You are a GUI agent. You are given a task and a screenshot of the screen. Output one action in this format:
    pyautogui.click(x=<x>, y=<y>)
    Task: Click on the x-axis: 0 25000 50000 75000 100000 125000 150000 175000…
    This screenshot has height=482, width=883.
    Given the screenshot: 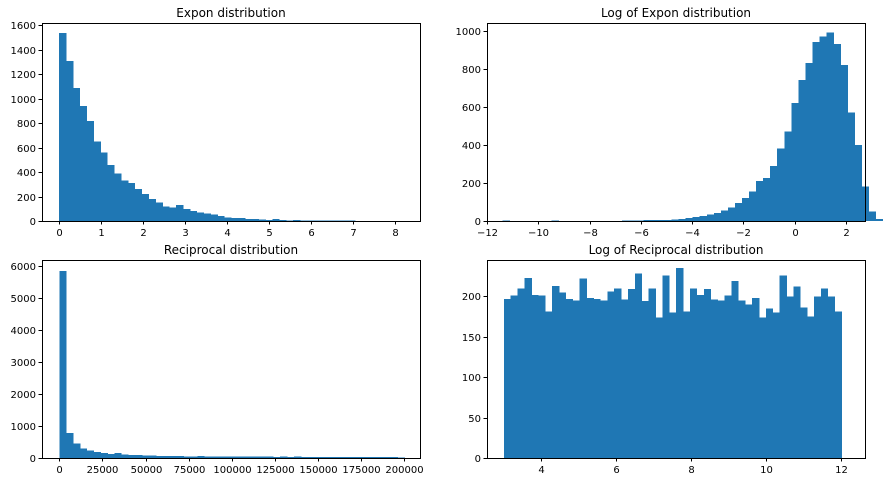 What is the action you would take?
    pyautogui.click(x=240, y=467)
    